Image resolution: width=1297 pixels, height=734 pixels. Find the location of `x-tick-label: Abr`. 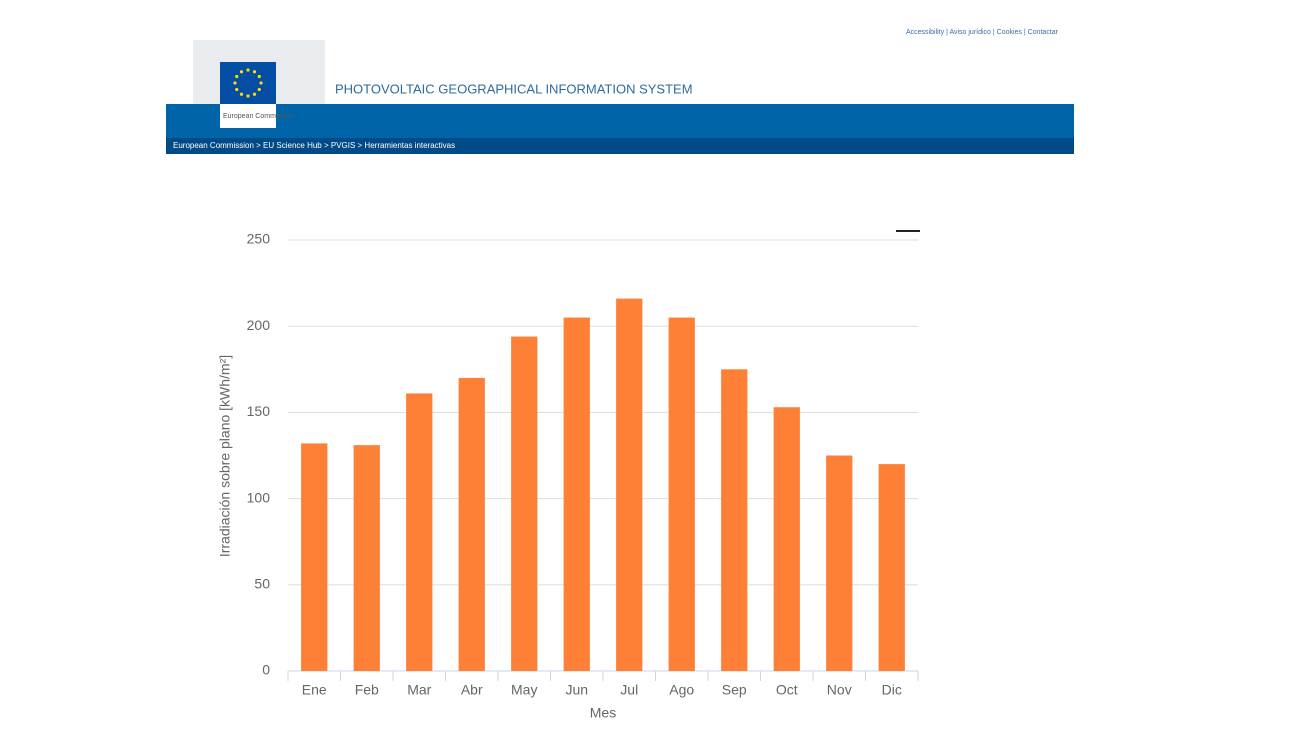

x-tick-label: Abr is located at coordinates (472, 690).